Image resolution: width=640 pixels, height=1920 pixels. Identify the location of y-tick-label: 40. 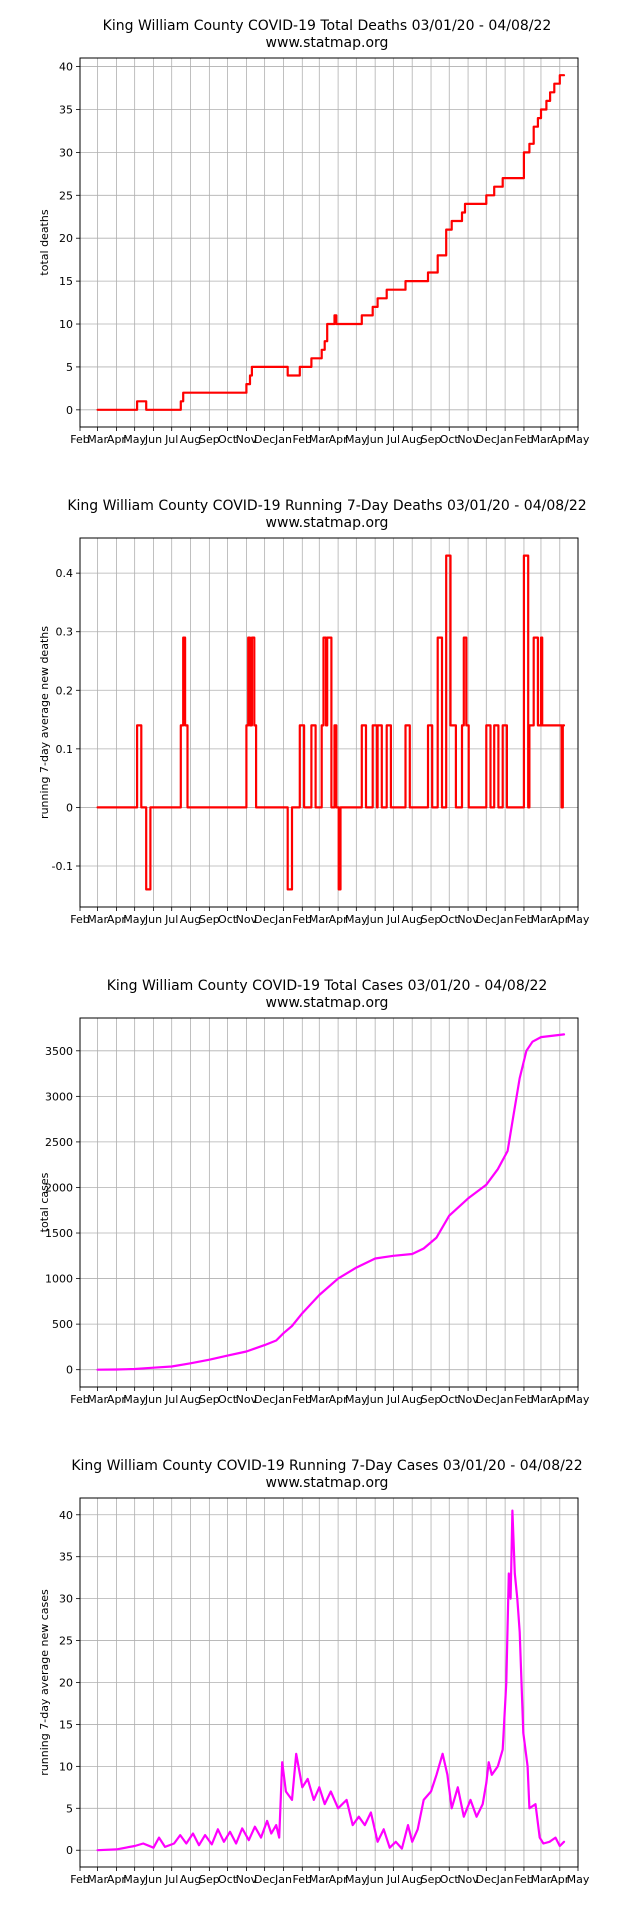
(66, 1515).